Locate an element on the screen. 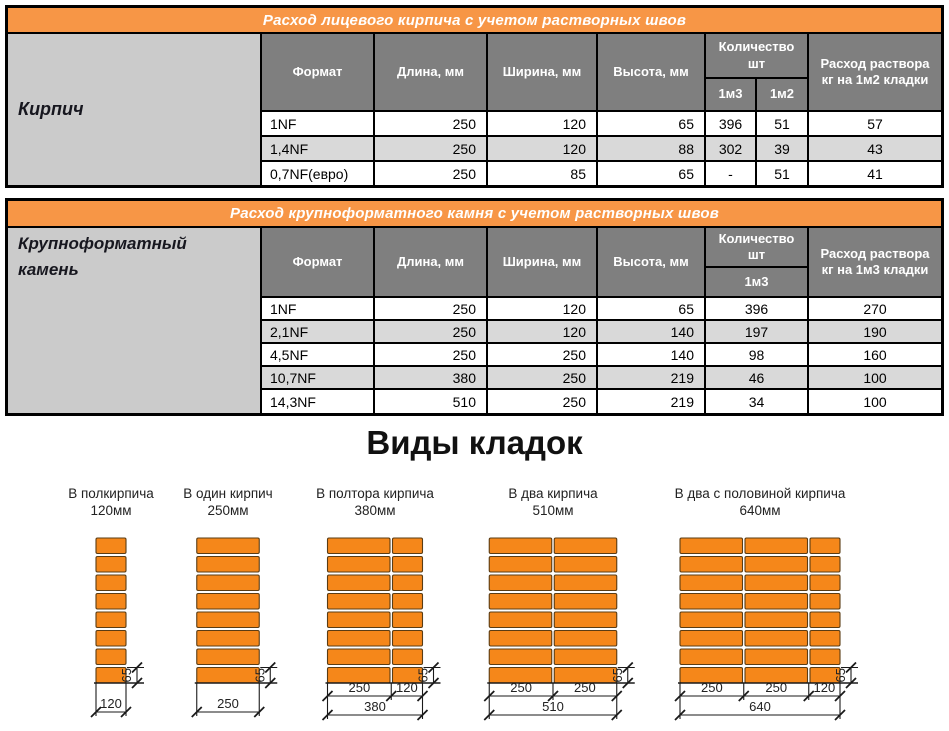 This screenshot has width=949, height=731. table-cell: 197 is located at coordinates (757, 332).